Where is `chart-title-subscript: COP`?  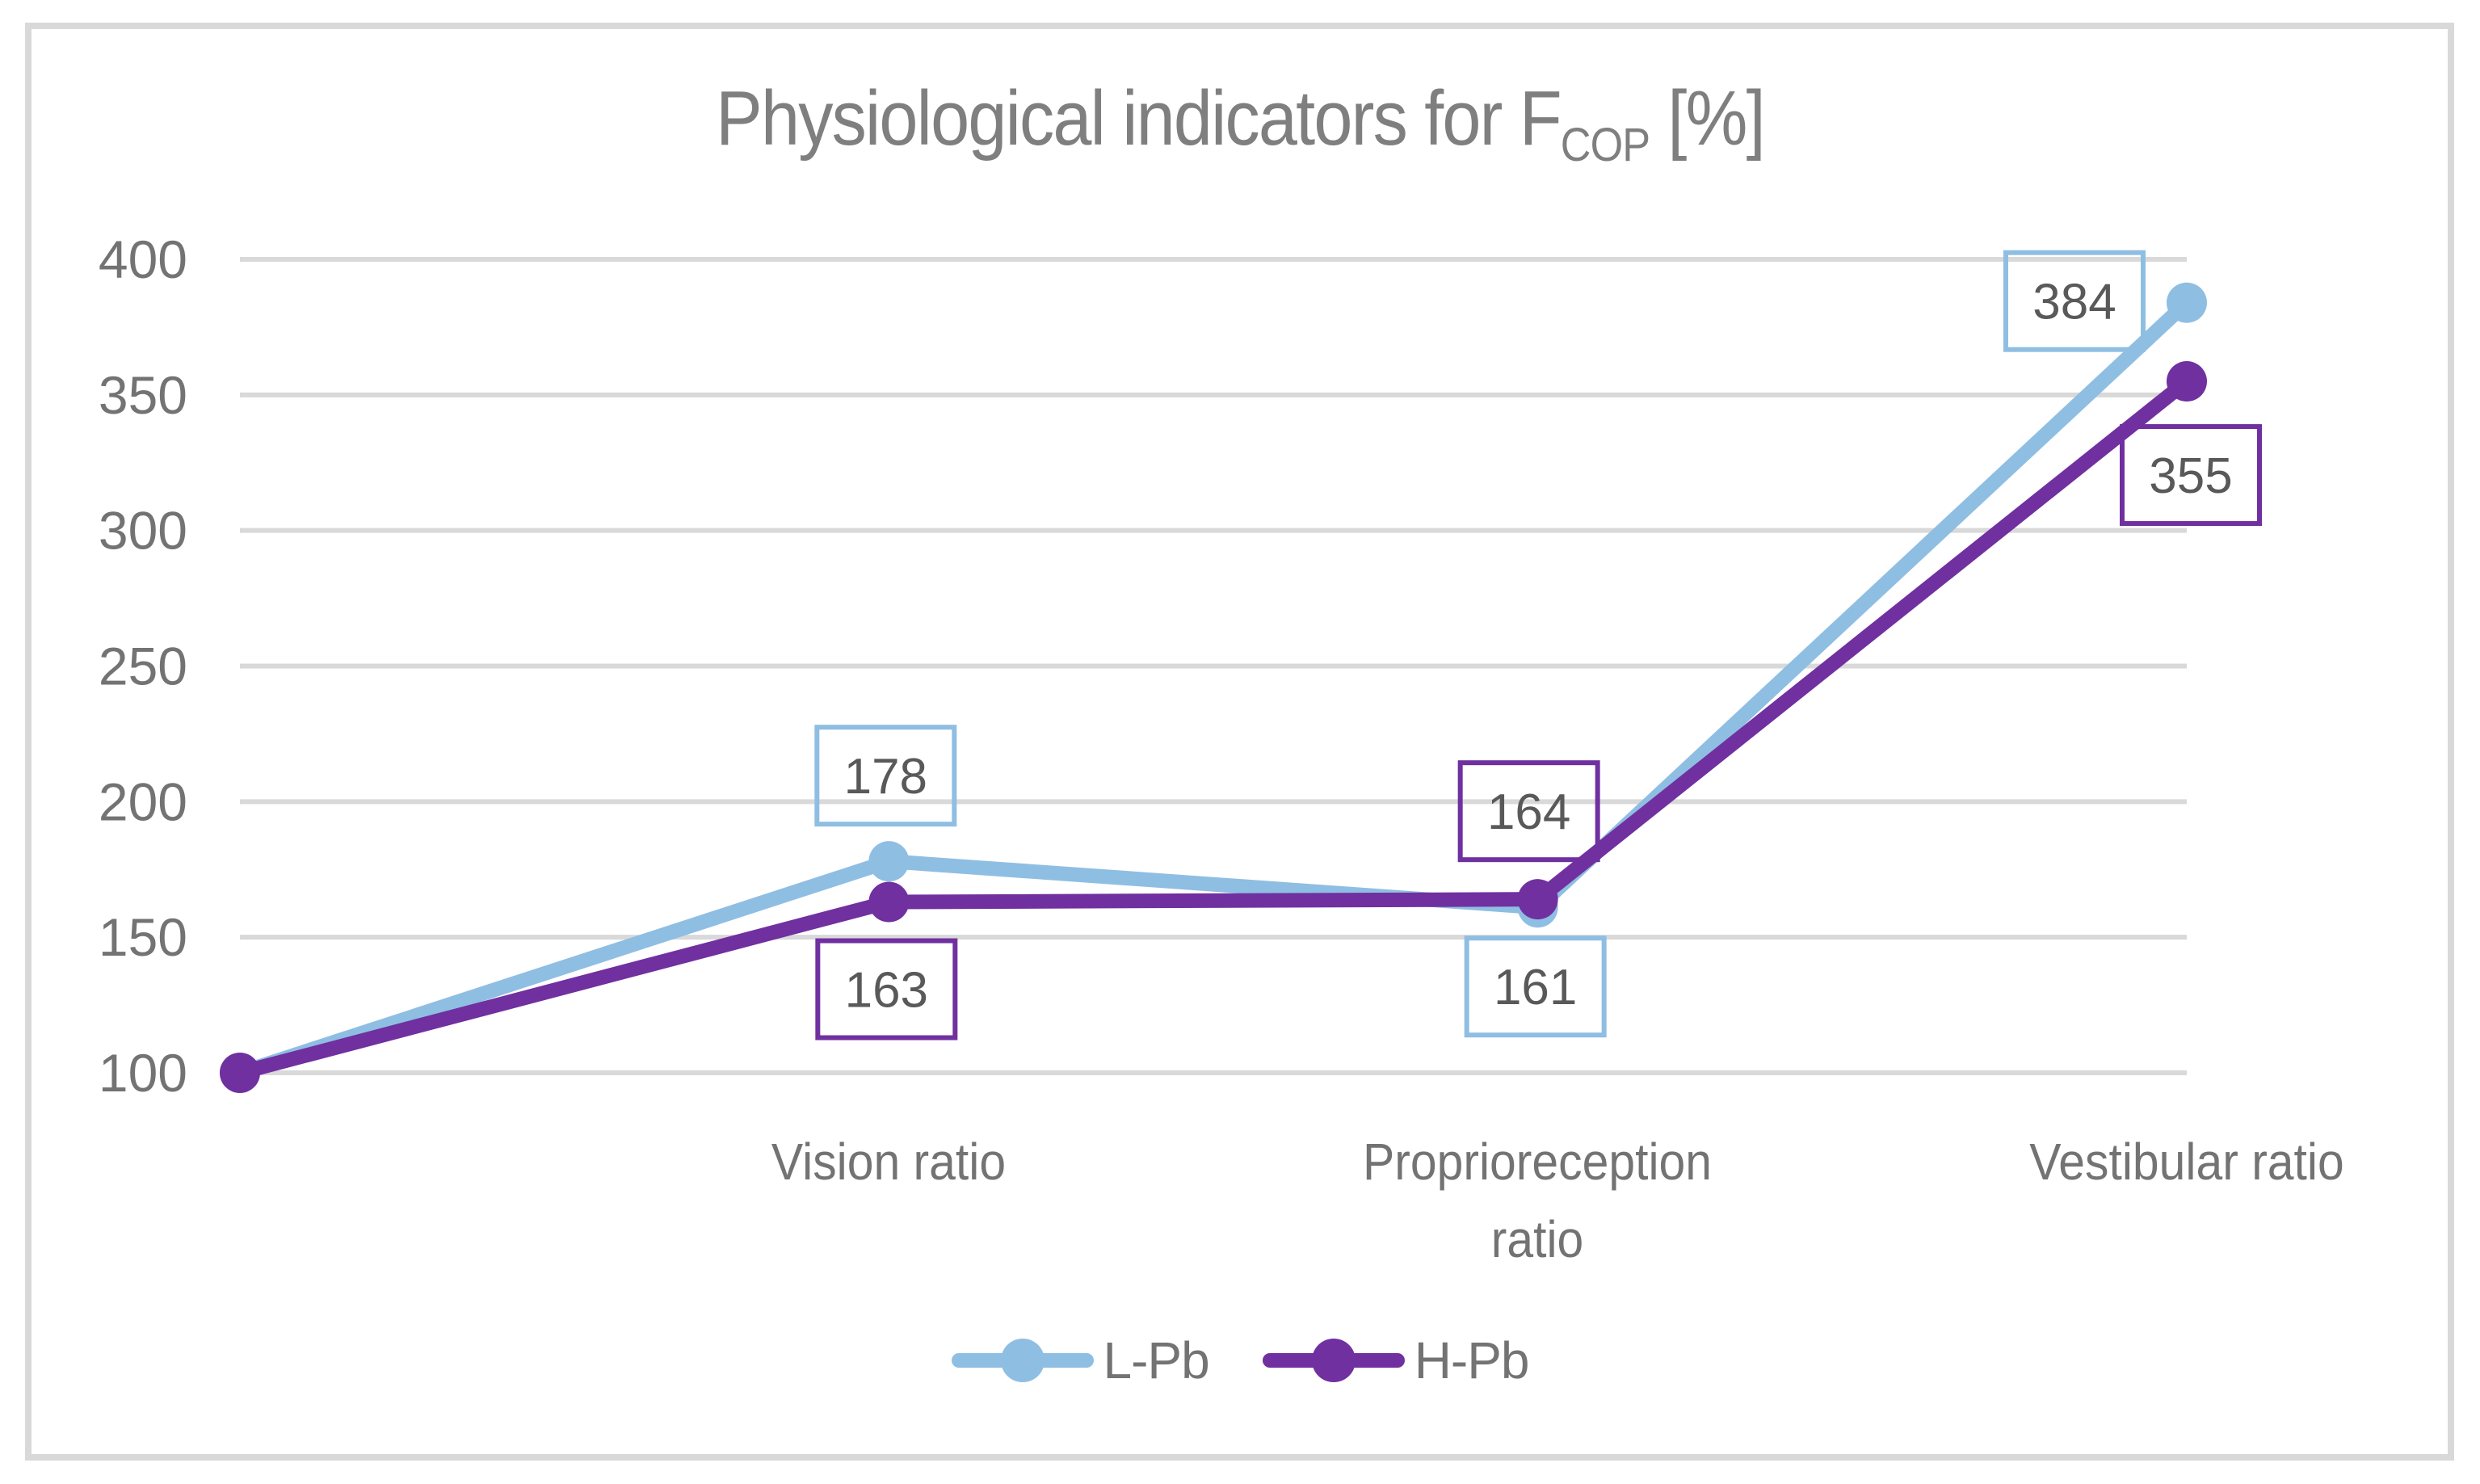 chart-title-subscript: COP is located at coordinates (1605, 145).